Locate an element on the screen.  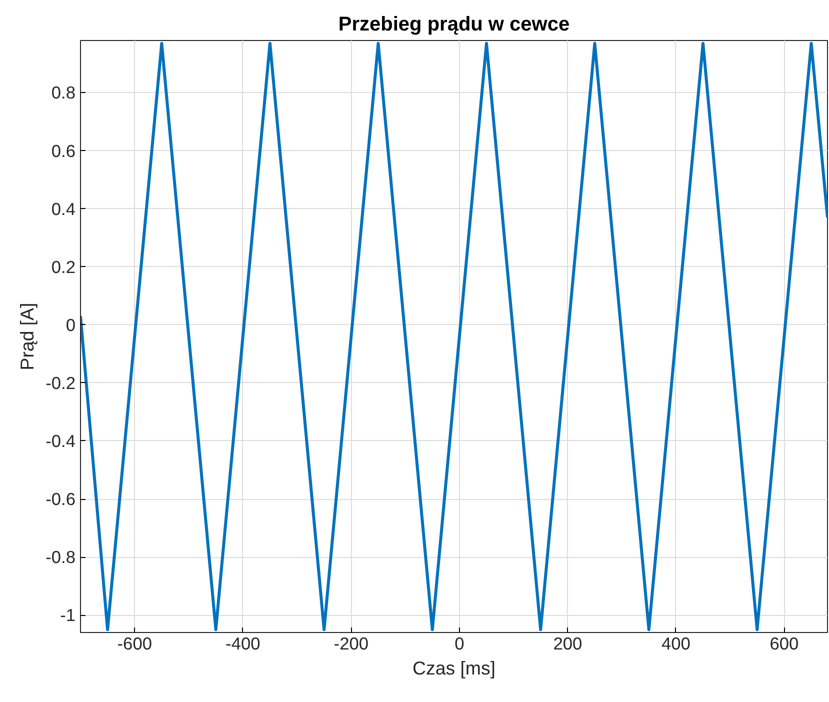
x-tick-label: 600 is located at coordinates (784, 644).